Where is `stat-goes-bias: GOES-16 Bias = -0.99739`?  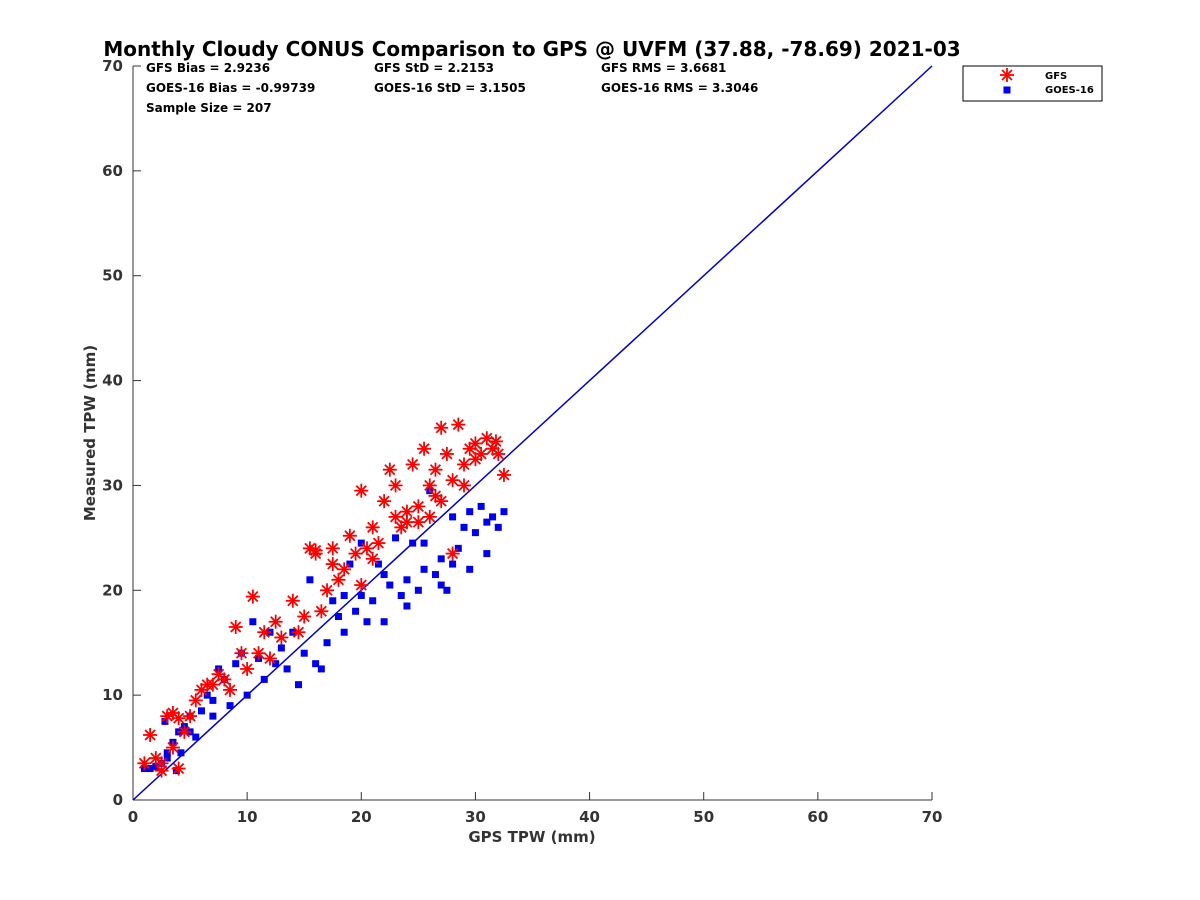
stat-goes-bias: GOES-16 Bias = -0.99739 is located at coordinates (230, 88).